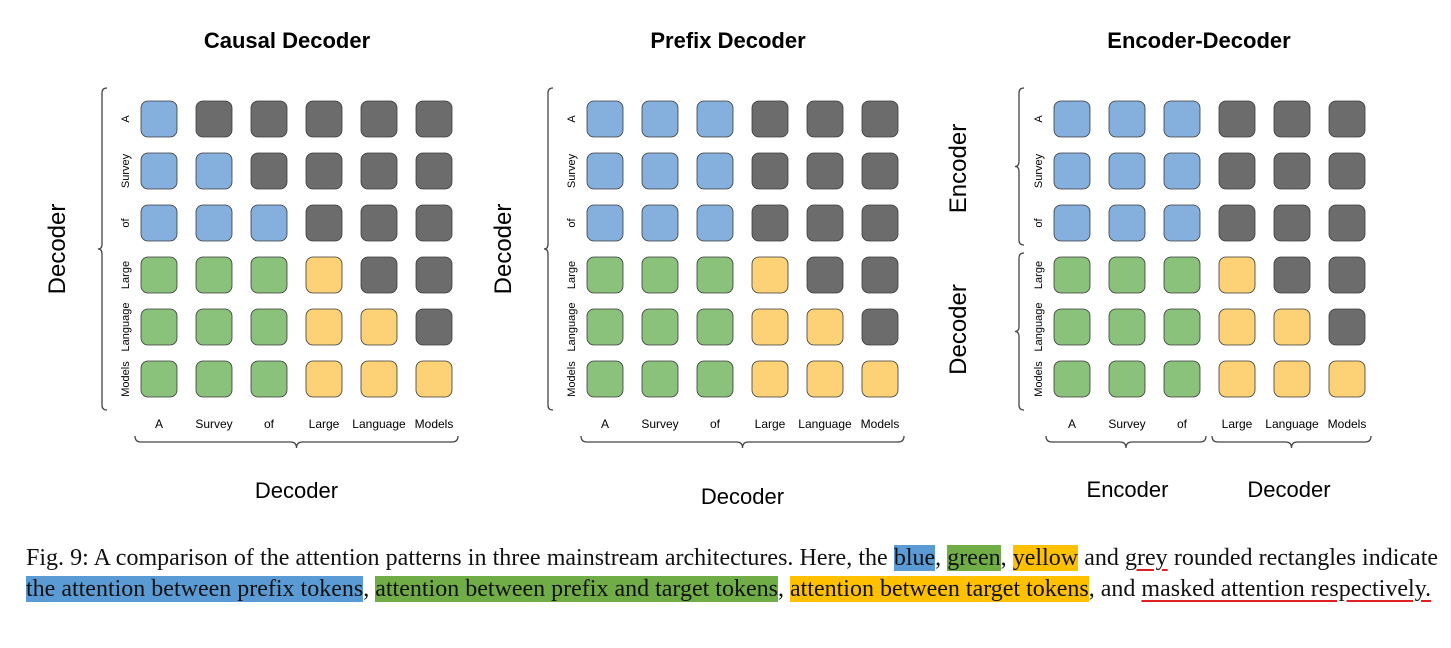 Image resolution: width=1451 pixels, height=648 pixels. Describe the element at coordinates (742, 442) in the screenshot. I see `bottom-brace` at that location.